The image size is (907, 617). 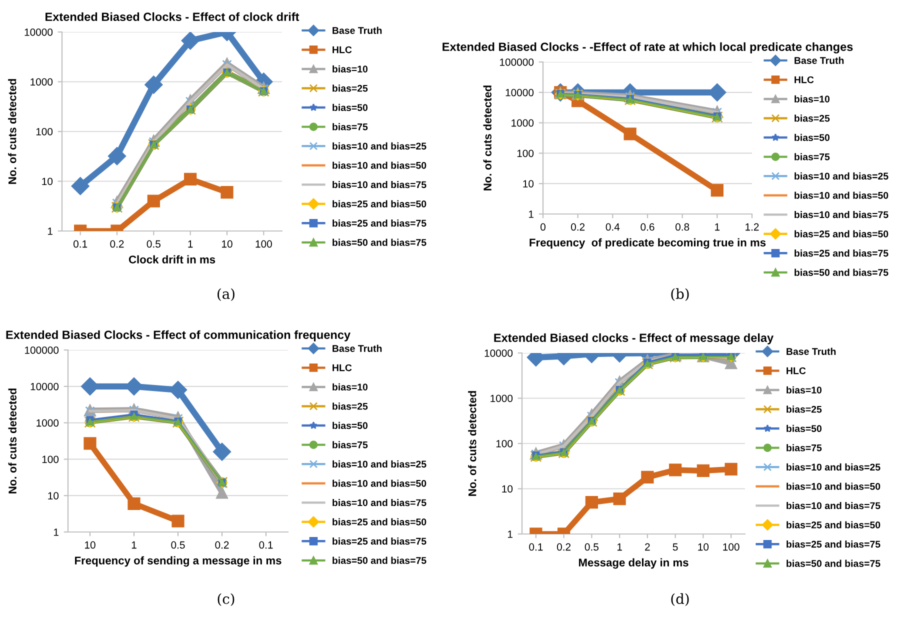 I want to click on x-axis-title: Clock drift in ms, so click(x=172, y=259).